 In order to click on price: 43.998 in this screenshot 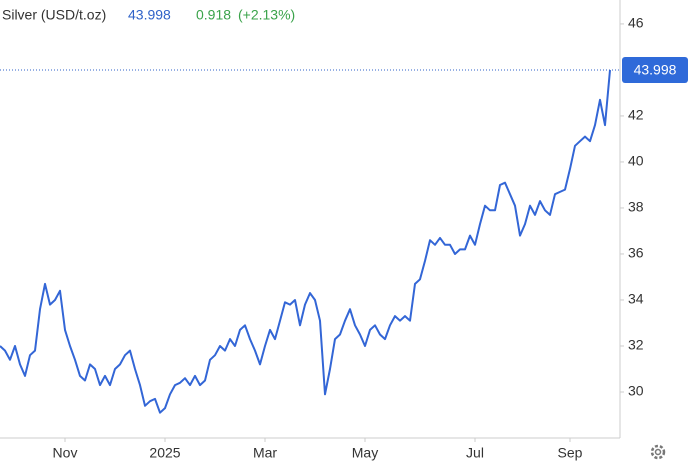, I will do `click(149, 15)`.